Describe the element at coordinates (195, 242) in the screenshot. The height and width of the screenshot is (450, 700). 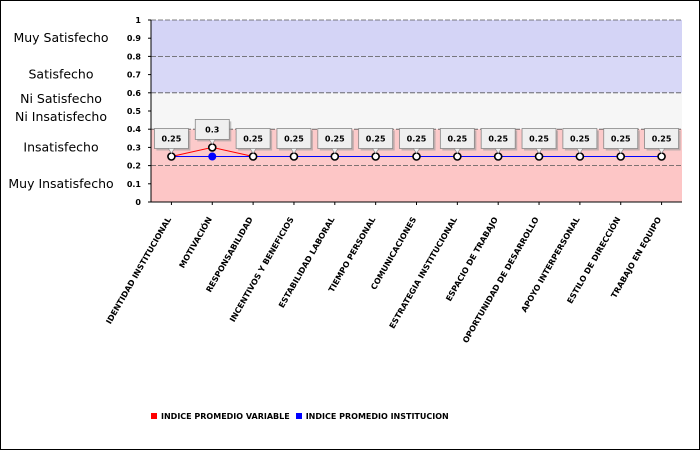
I see `x-tick-label-1: MOTIVACIÓN` at that location.